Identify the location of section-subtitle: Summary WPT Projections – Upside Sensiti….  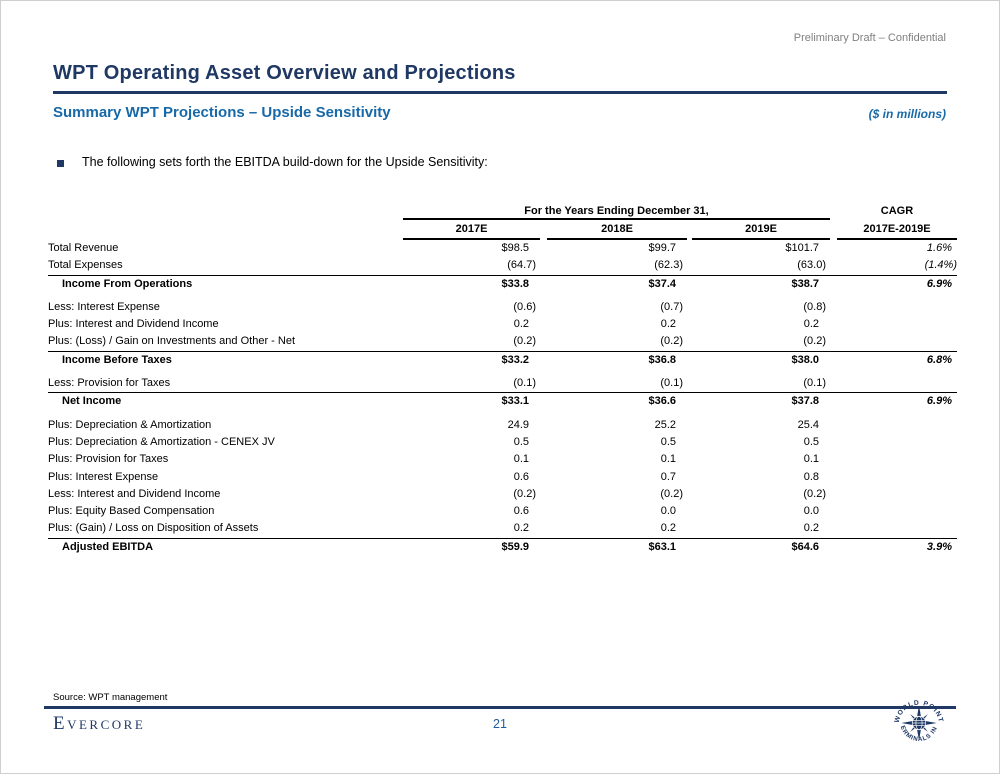
(222, 112).